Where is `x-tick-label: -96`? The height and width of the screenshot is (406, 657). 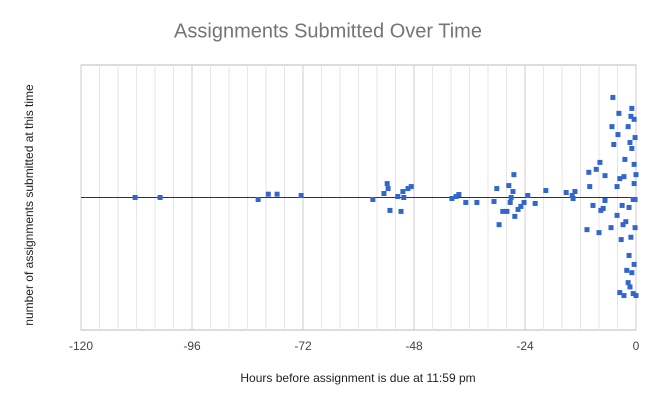 x-tick-label: -96 is located at coordinates (192, 346).